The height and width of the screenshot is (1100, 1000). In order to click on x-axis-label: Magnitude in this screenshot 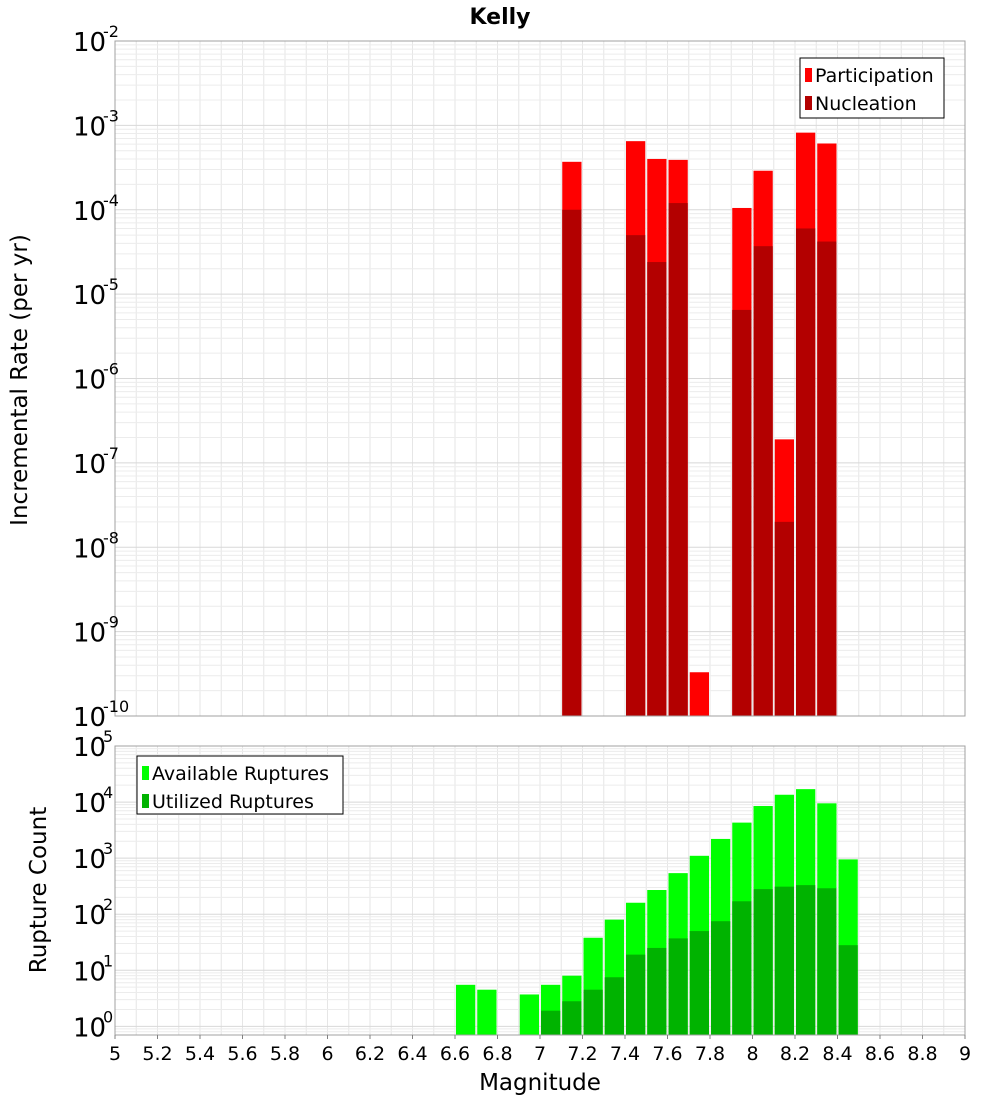, I will do `click(540, 1083)`.